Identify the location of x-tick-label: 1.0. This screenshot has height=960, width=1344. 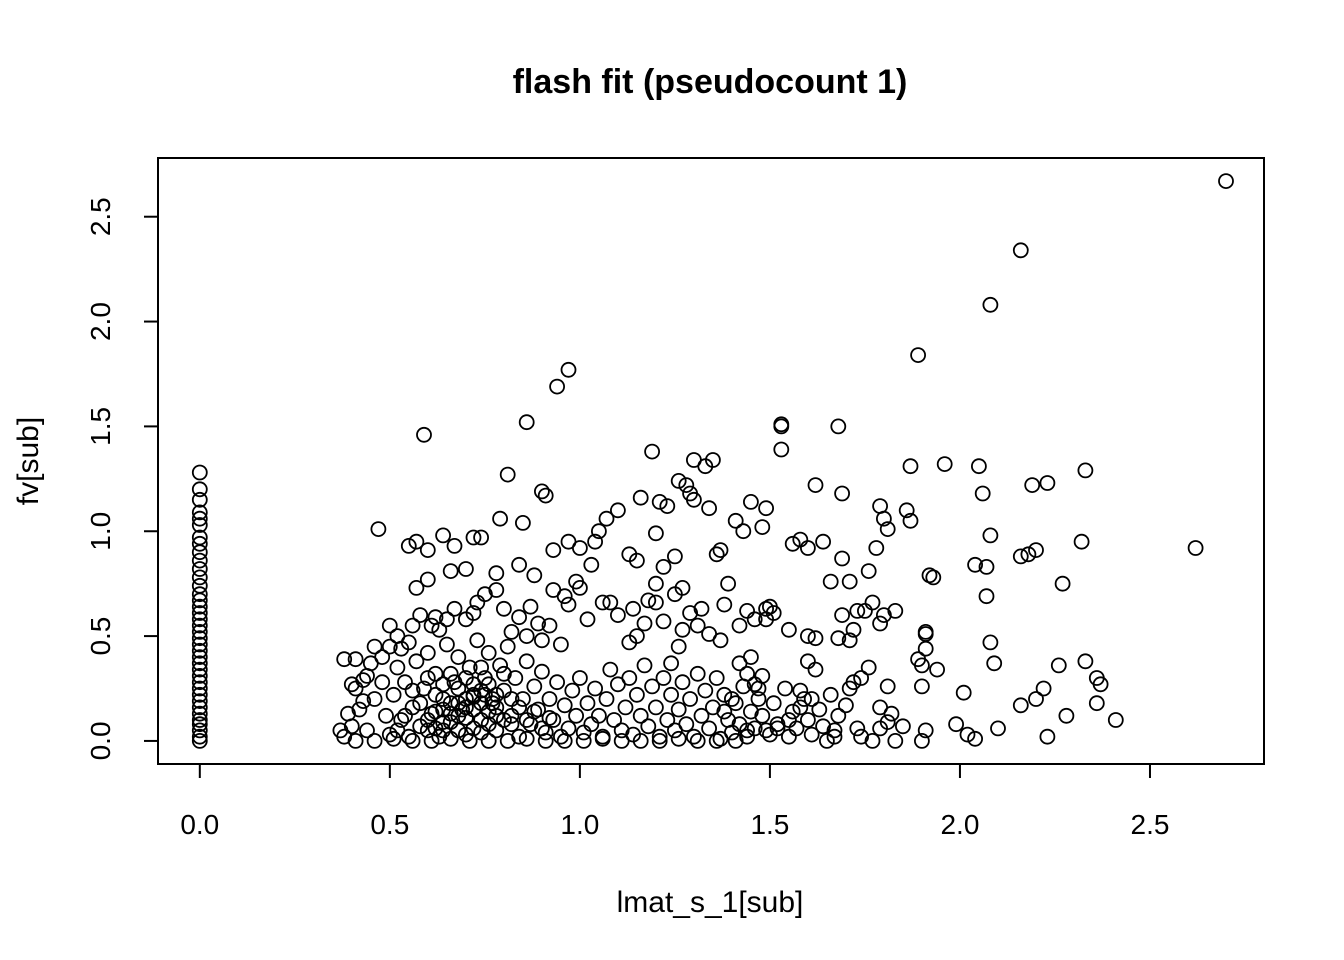
(579, 824).